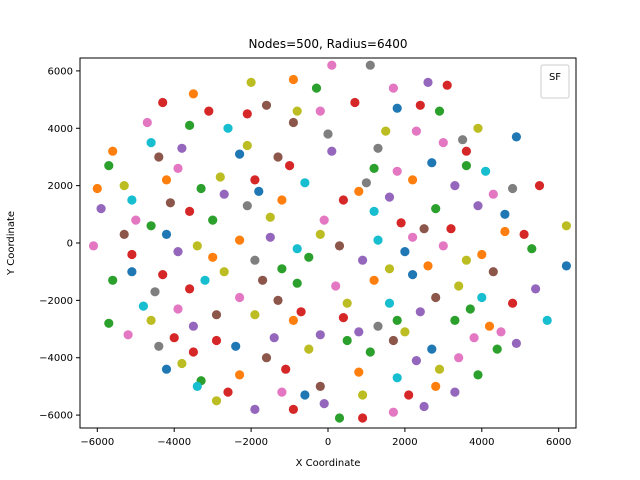  I want to click on x-axis: −6000 −4000 −2000 0 2000 4000 6000, so click(325, 438).